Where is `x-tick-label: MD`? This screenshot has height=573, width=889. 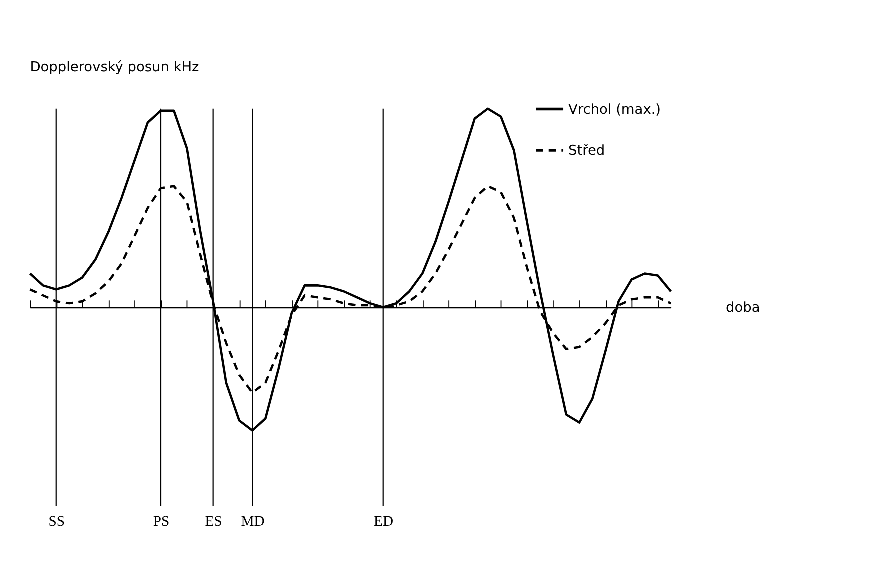
x-tick-label: MD is located at coordinates (253, 522).